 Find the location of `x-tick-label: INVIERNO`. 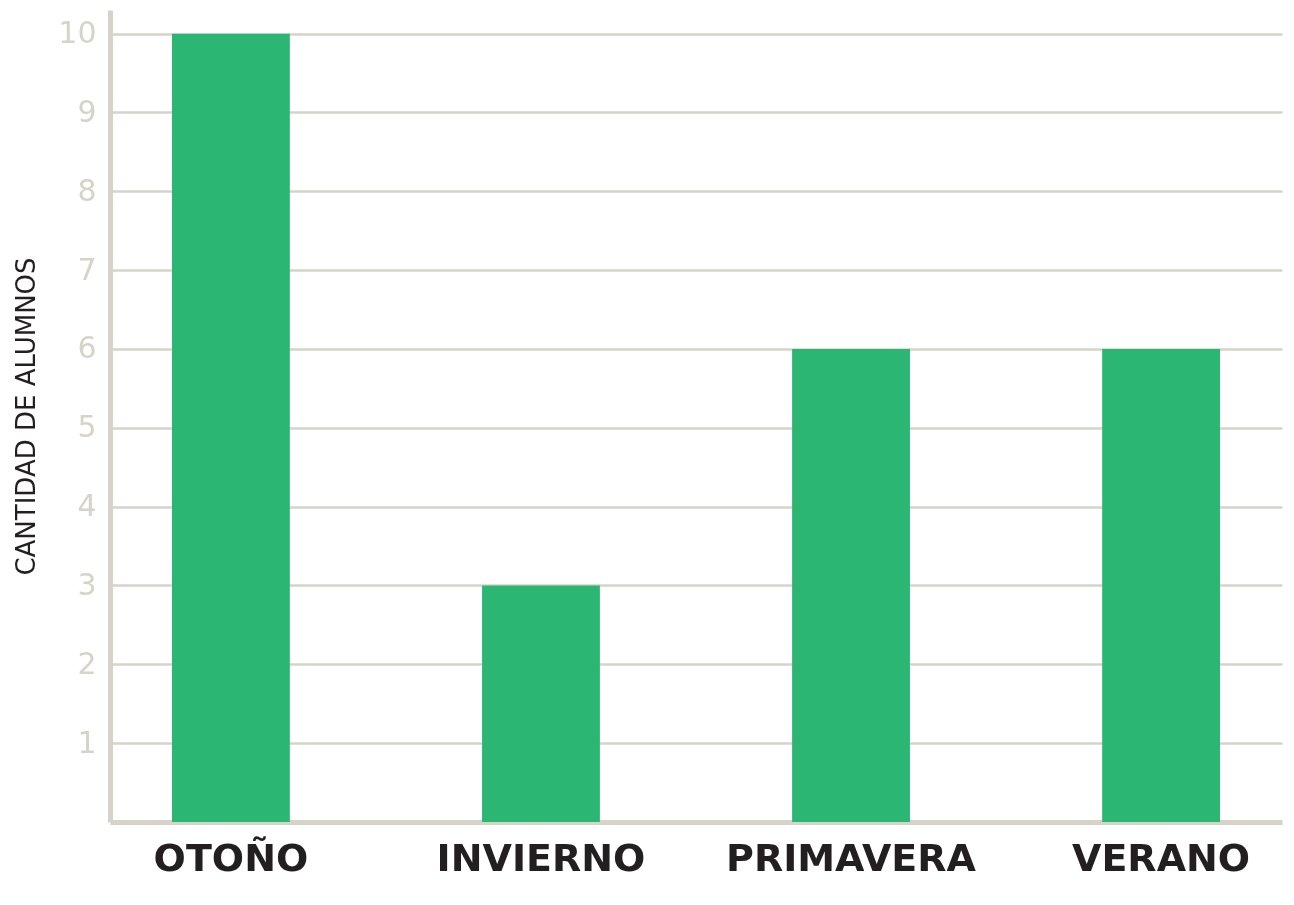

x-tick-label: INVIERNO is located at coordinates (541, 857).